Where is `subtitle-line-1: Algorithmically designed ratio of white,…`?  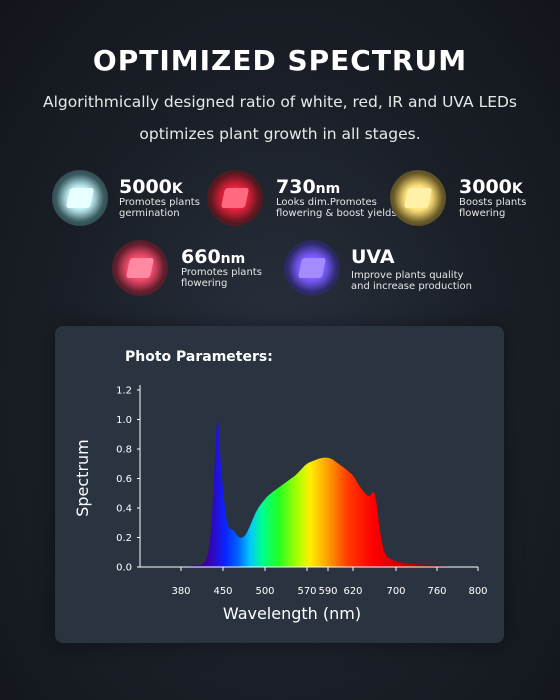 subtitle-line-1: Algorithmically designed ratio of white,… is located at coordinates (280, 102).